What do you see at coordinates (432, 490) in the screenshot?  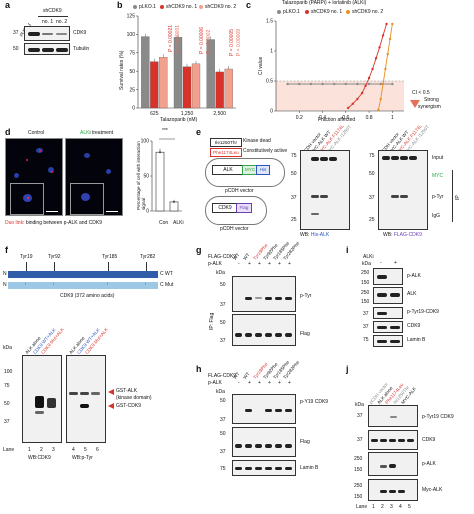 I see `band-label: Myc-ALK` at bounding box center [432, 490].